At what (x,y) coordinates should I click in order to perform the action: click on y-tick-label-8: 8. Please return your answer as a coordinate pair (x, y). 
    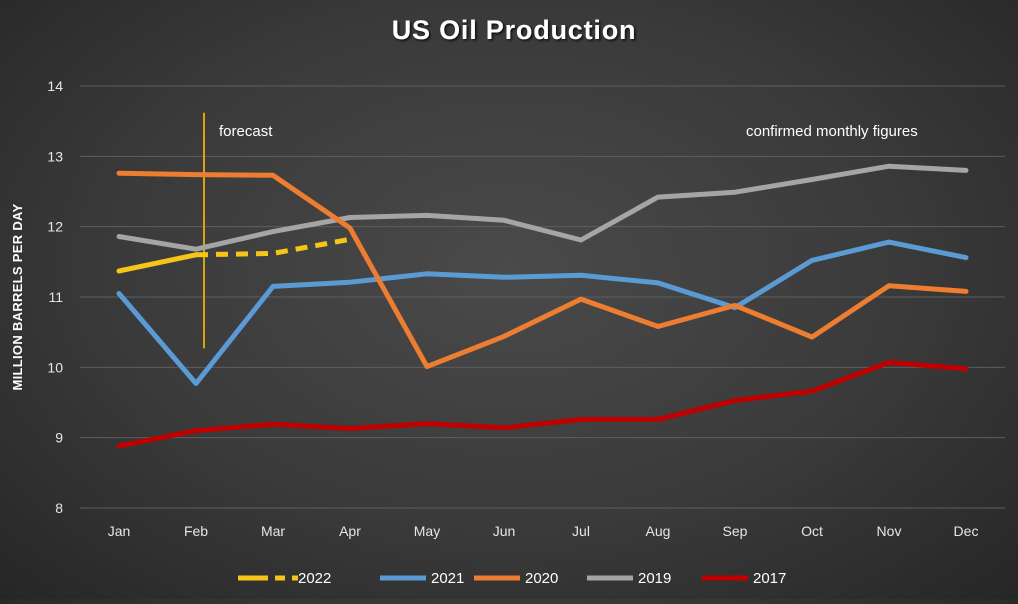
    Looking at the image, I should click on (59, 508).